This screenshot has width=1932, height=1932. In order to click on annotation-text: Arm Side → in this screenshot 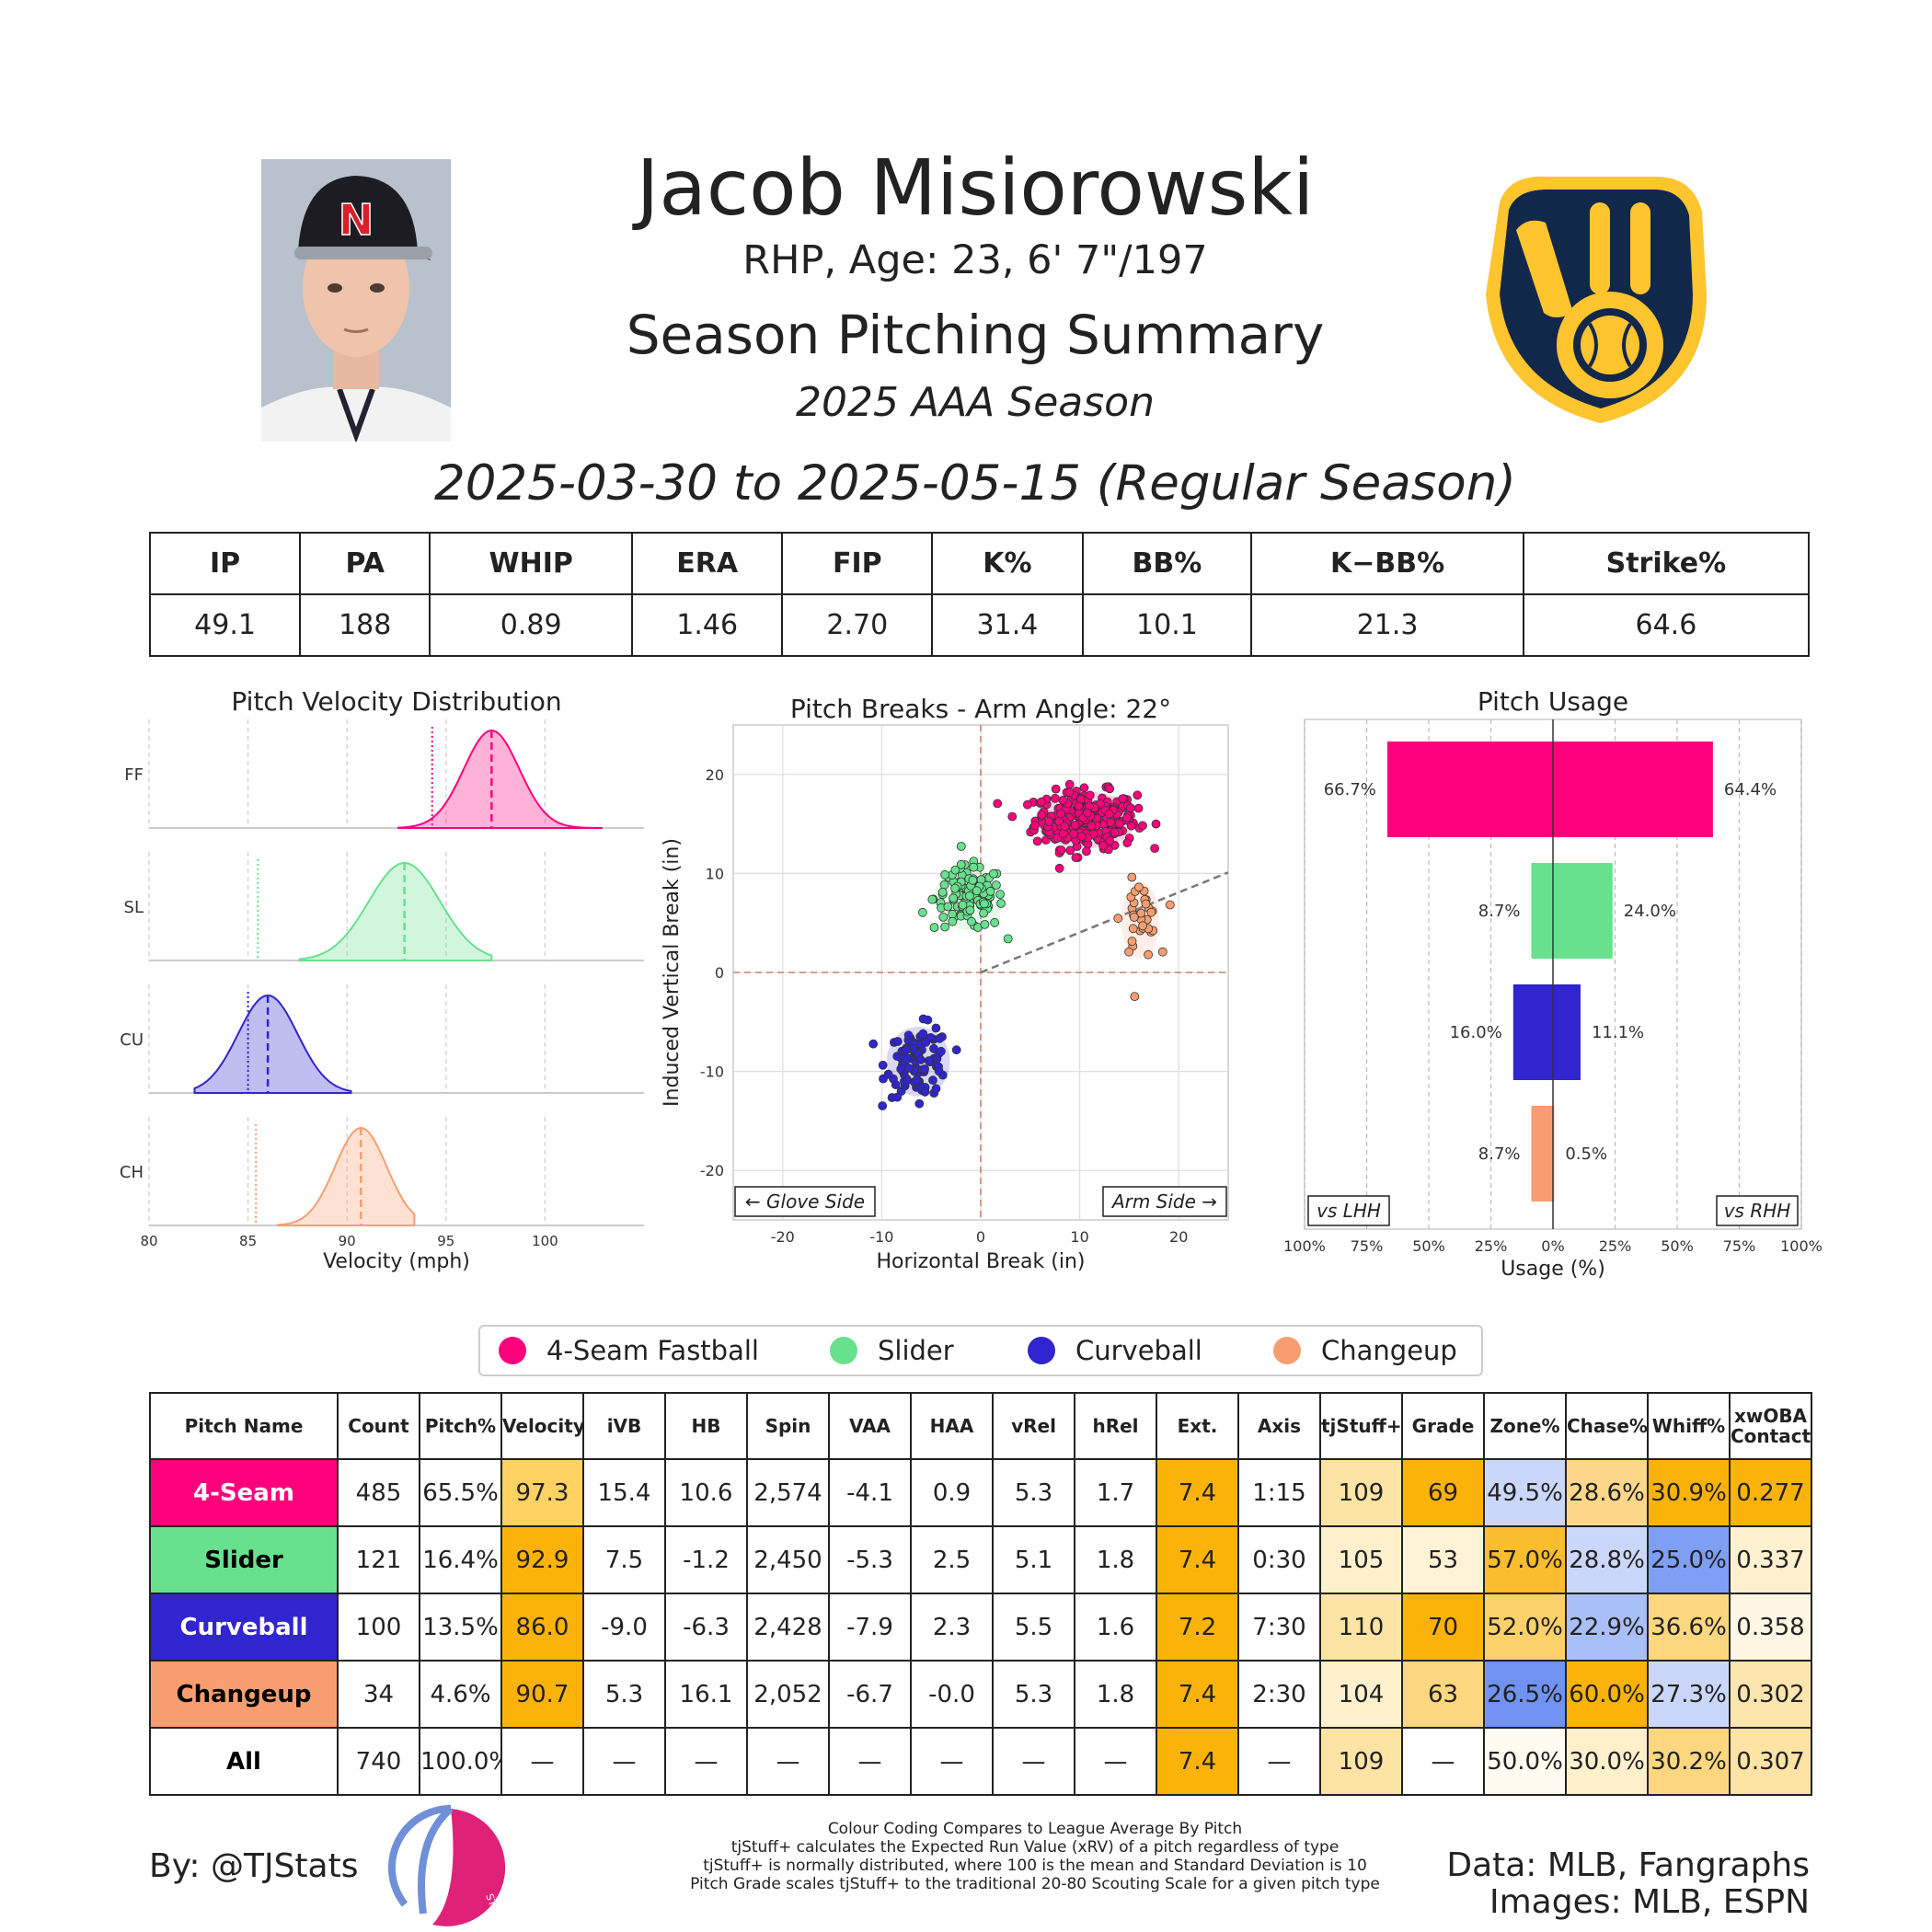, I will do `click(1163, 1201)`.